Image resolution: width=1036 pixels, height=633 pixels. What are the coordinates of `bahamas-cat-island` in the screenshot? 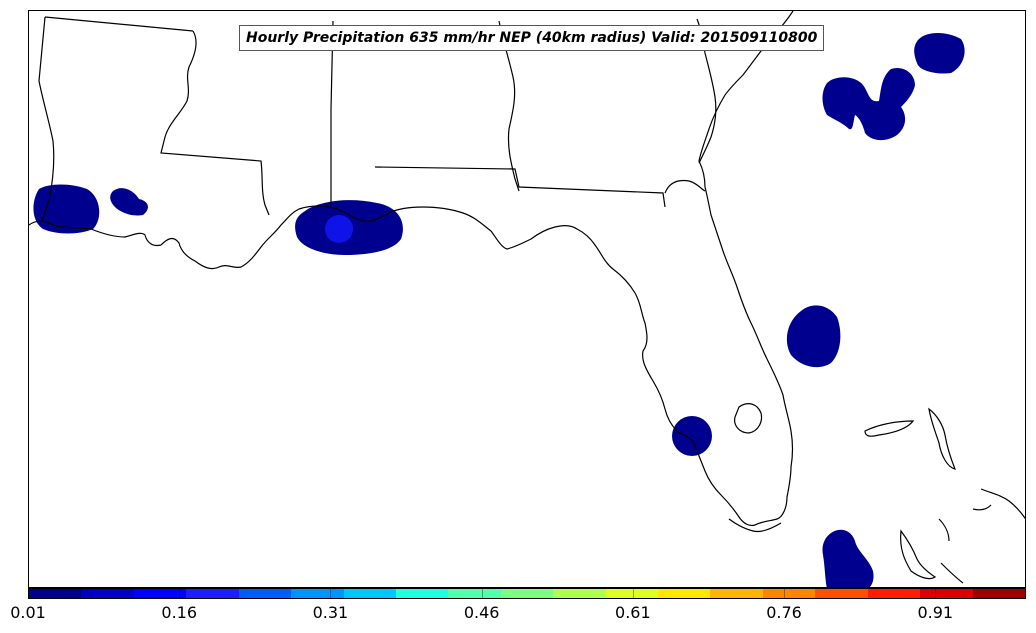 It's located at (982, 507).